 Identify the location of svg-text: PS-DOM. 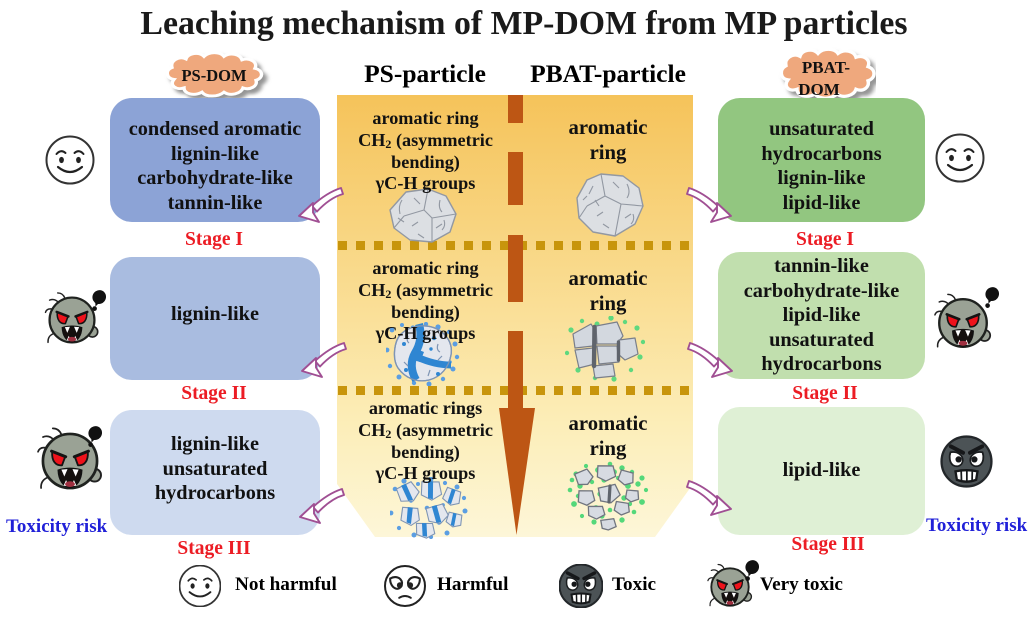
(214, 75).